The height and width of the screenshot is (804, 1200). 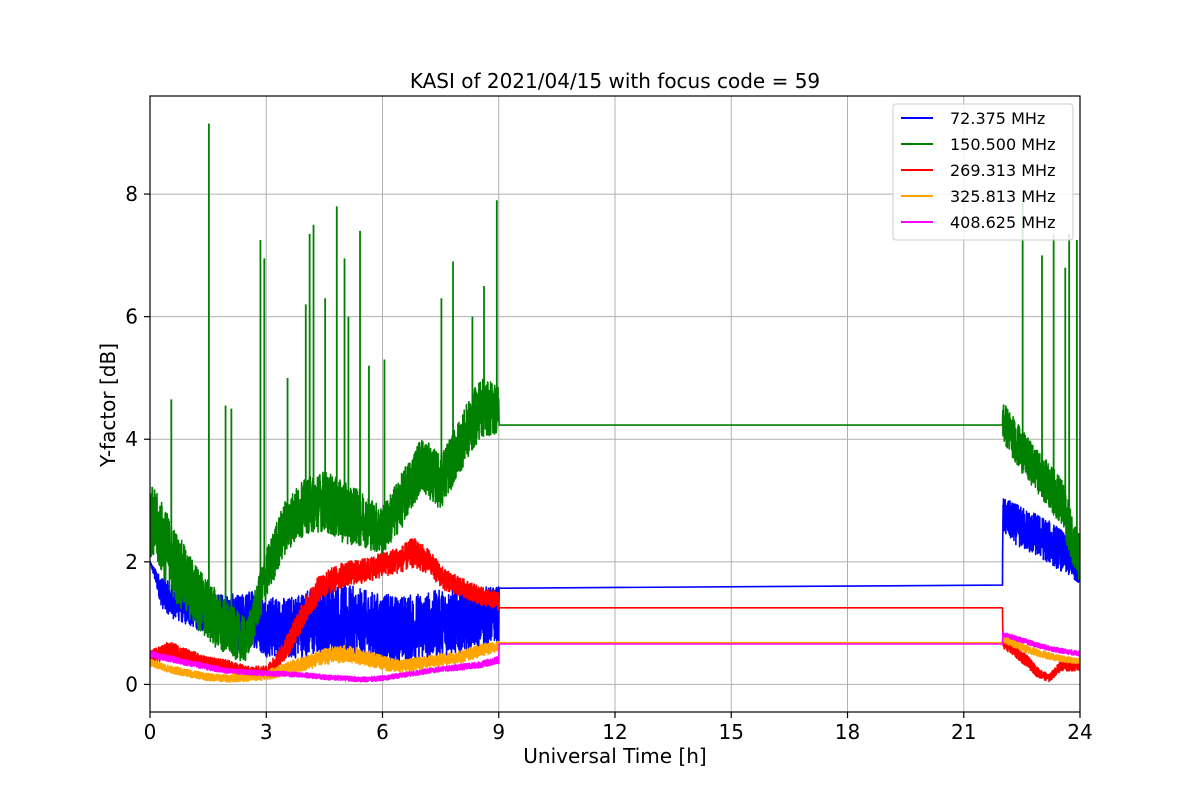 I want to click on legend-label: 150.500 MHz, so click(x=1002, y=144).